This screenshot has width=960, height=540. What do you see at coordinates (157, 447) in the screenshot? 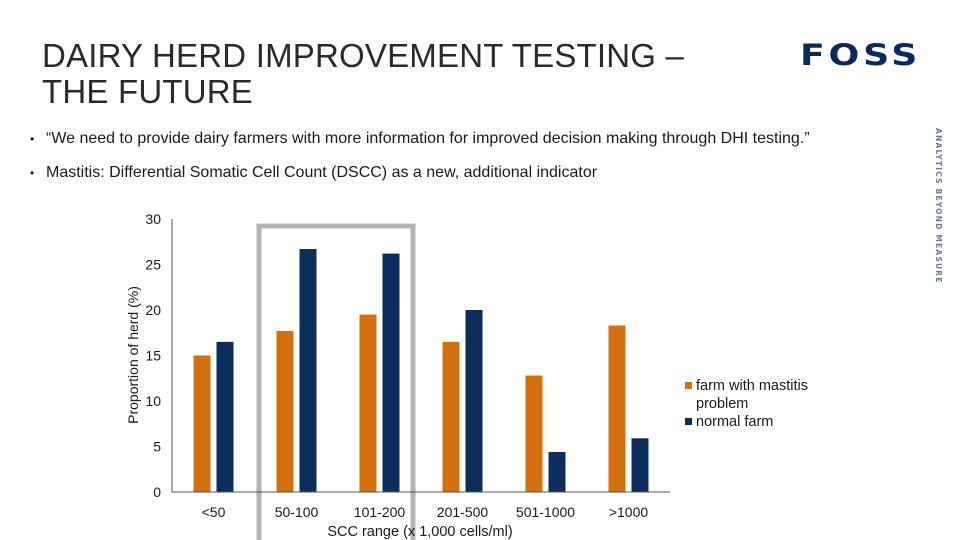
I see `y-tick-label: 5` at bounding box center [157, 447].